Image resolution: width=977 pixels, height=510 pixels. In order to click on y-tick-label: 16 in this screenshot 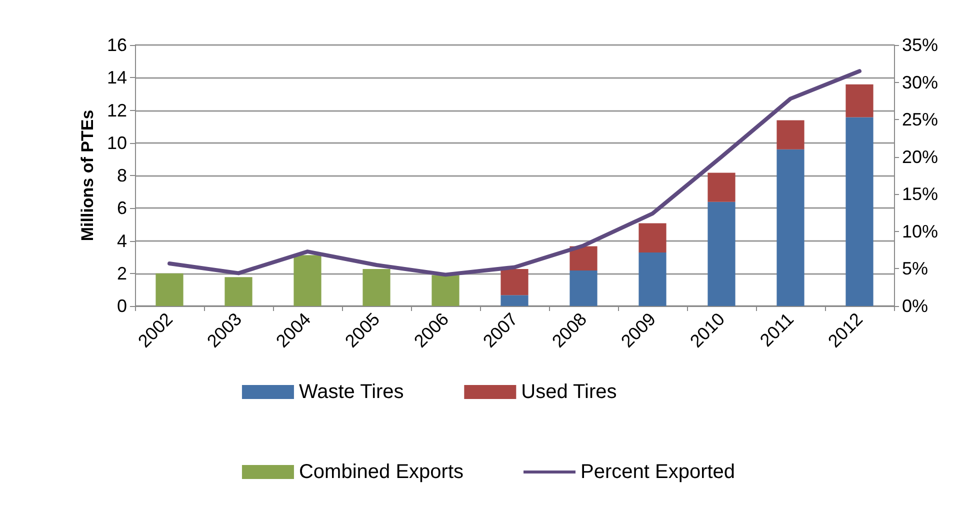, I will do `click(116, 45)`.